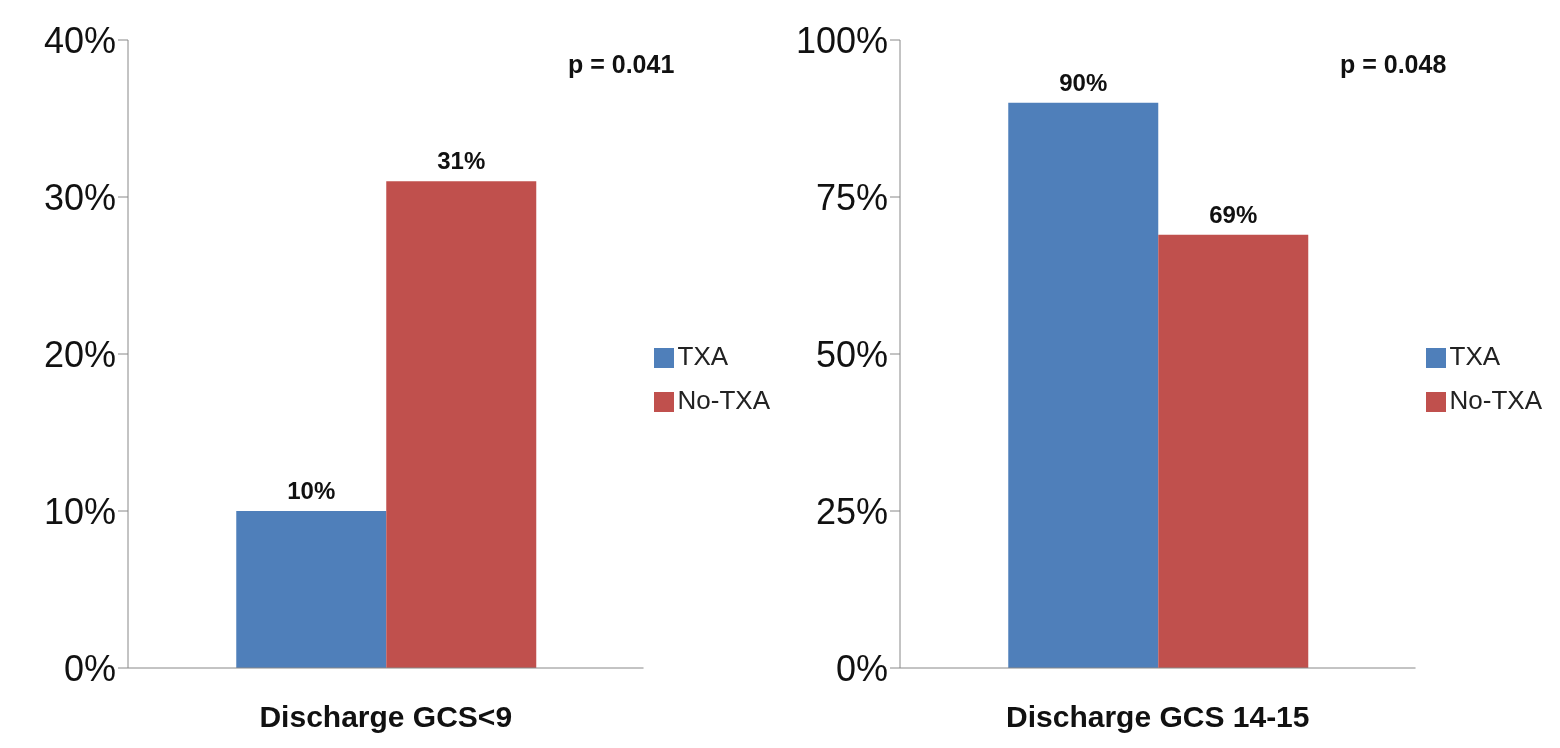 Image resolution: width=1560 pixels, height=748 pixels. What do you see at coordinates (1083, 82) in the screenshot?
I see `data-label: 90%` at bounding box center [1083, 82].